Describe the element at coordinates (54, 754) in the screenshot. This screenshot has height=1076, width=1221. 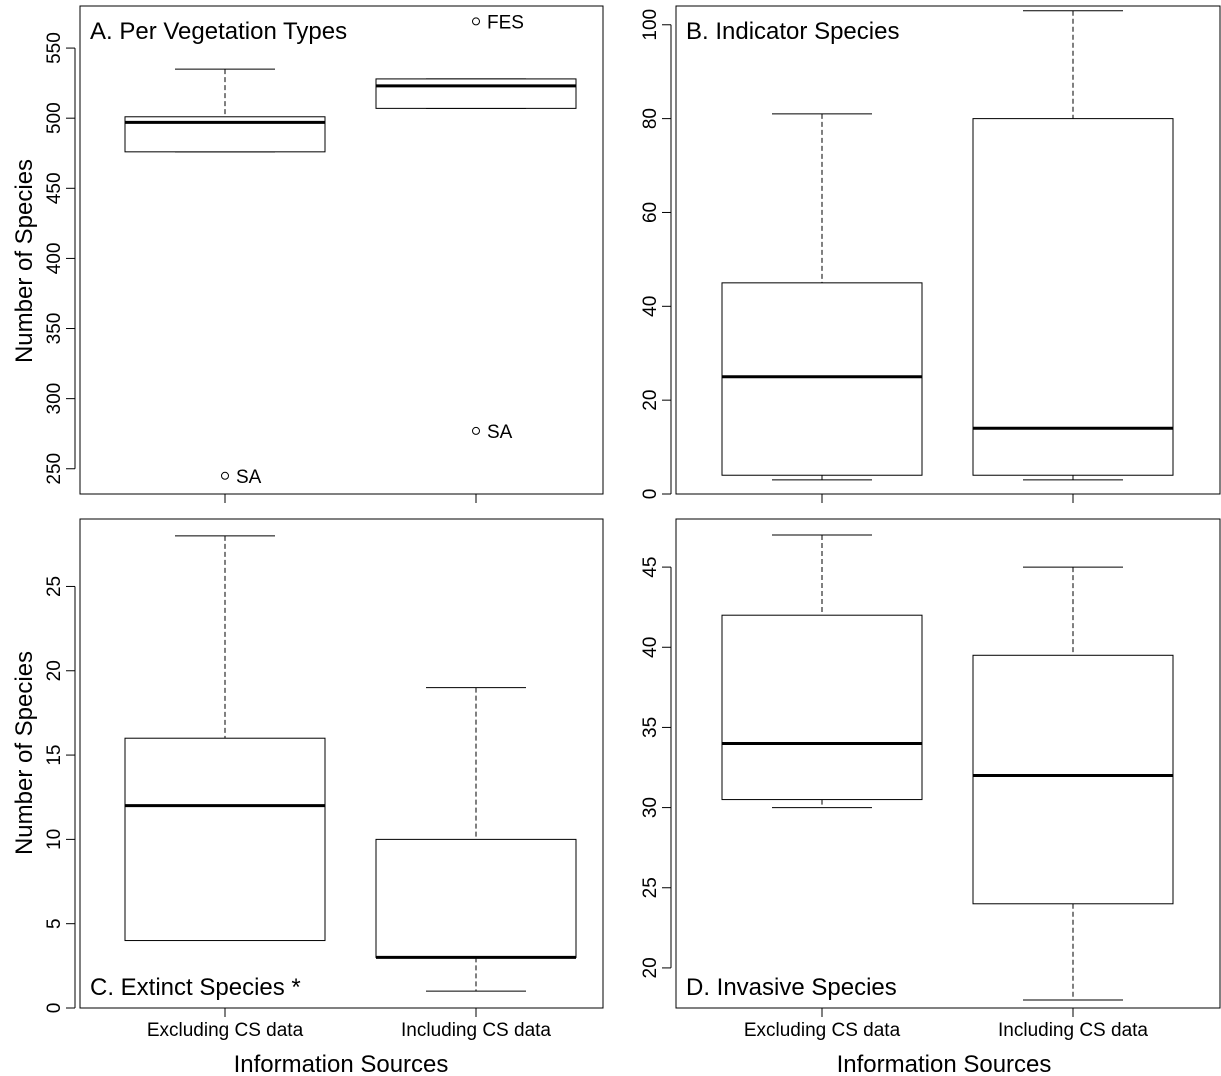
I see `y-tick-label: 15` at that location.